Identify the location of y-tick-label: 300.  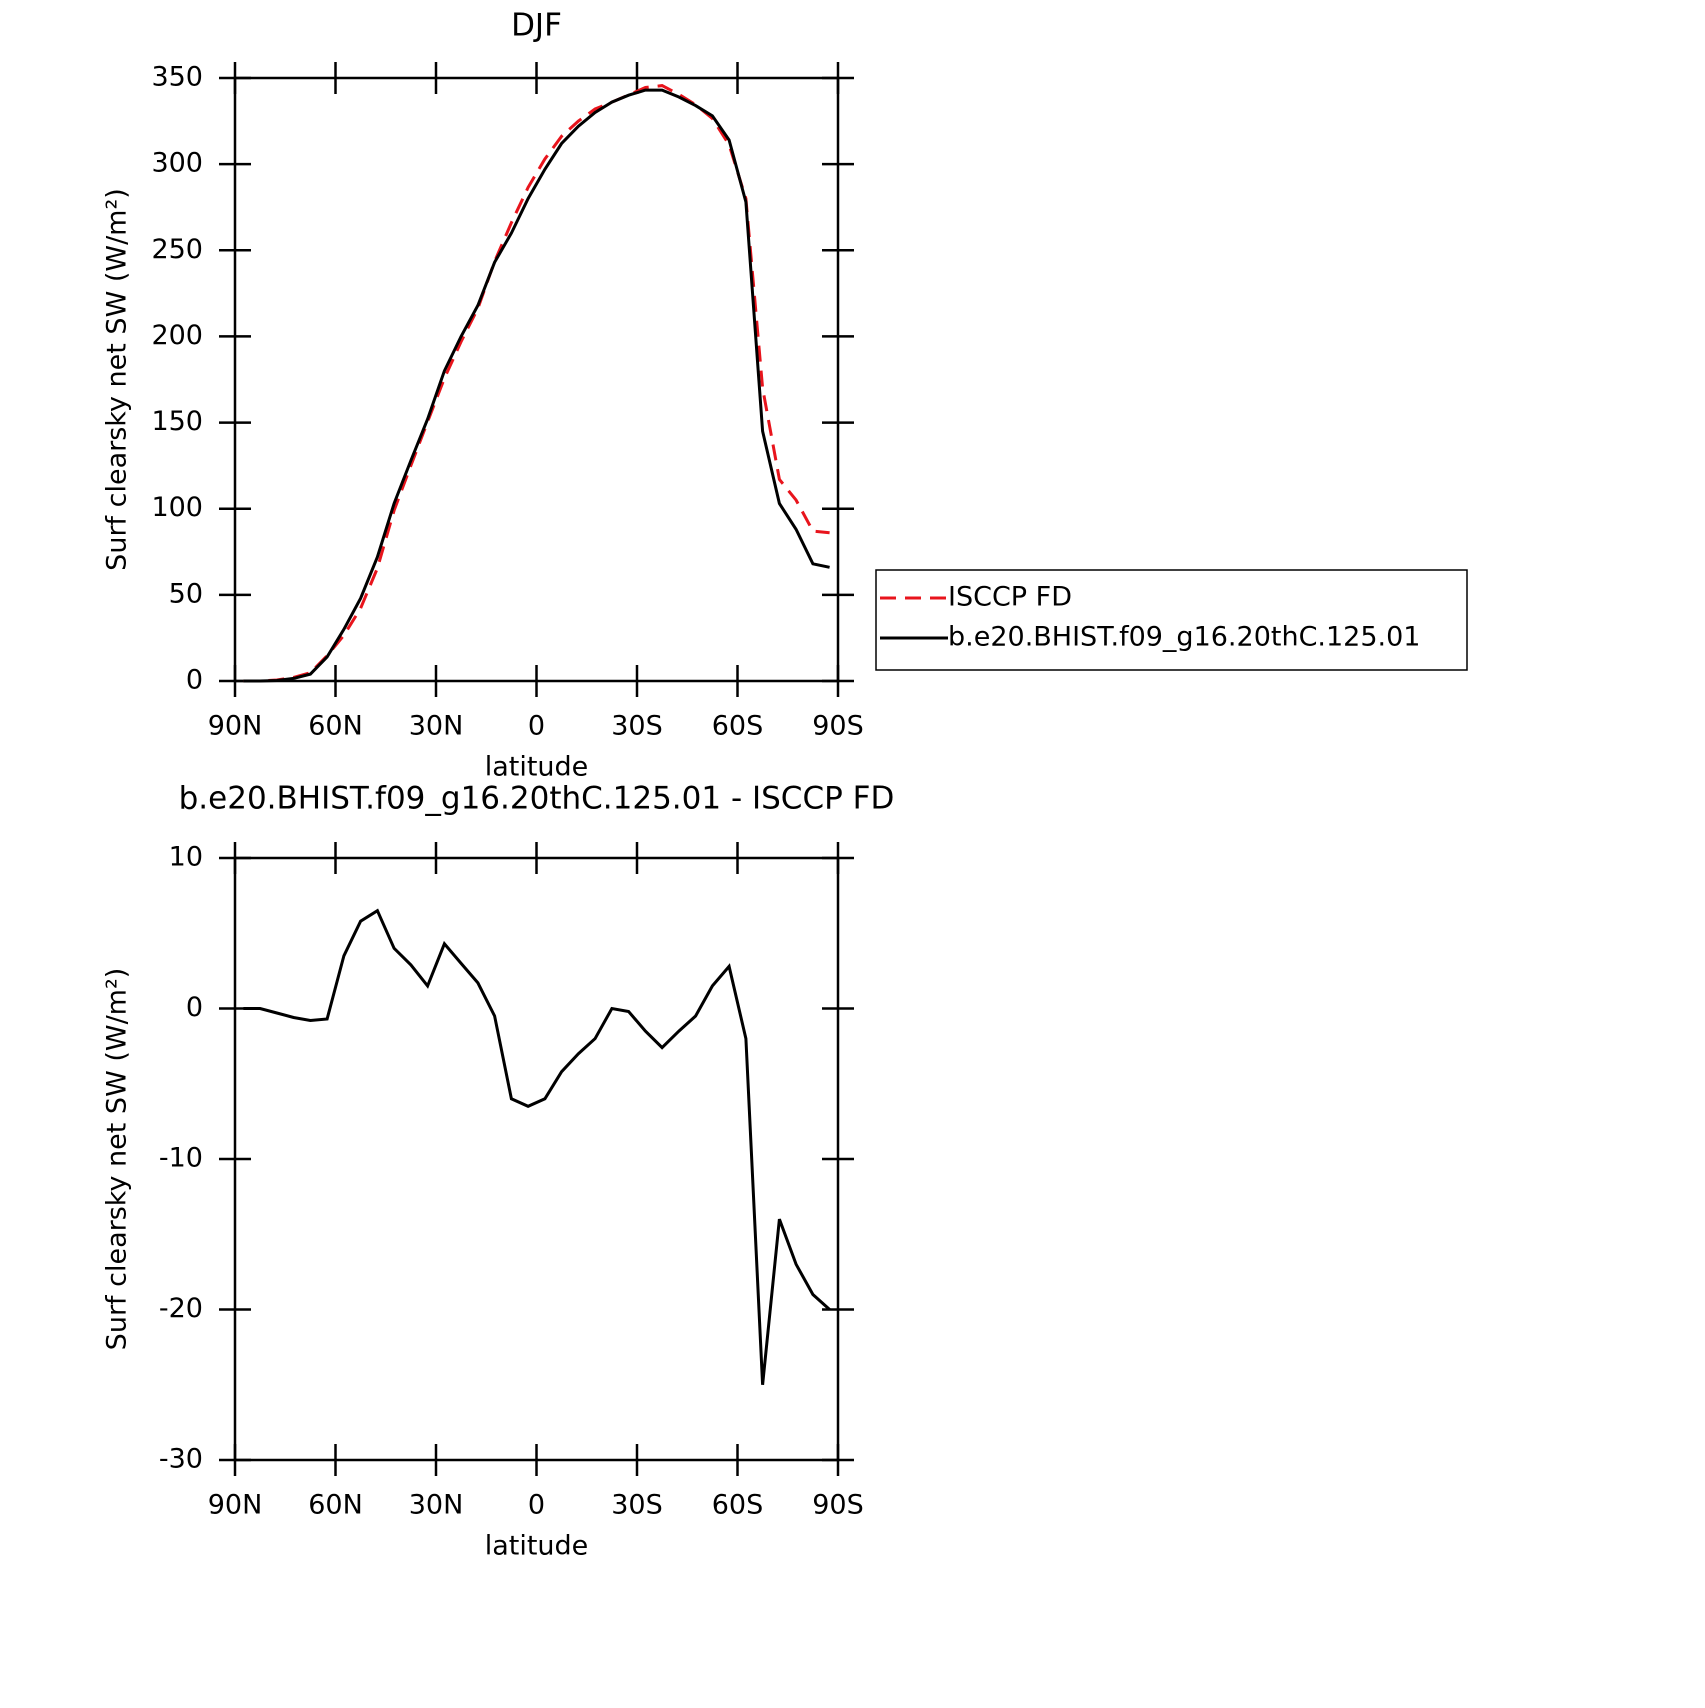
(177, 163).